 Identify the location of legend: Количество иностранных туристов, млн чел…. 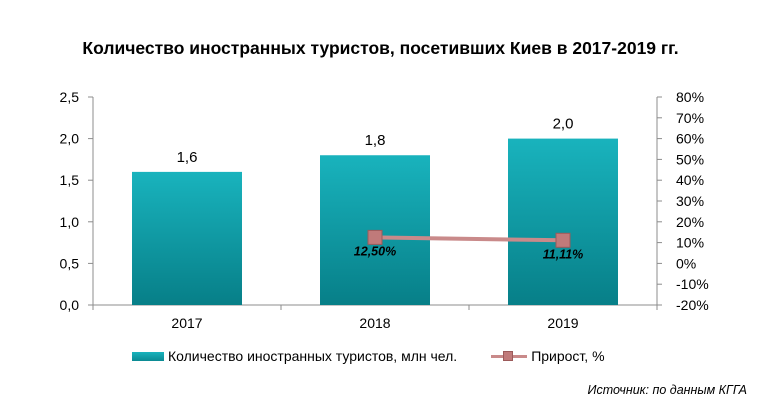
(368, 356).